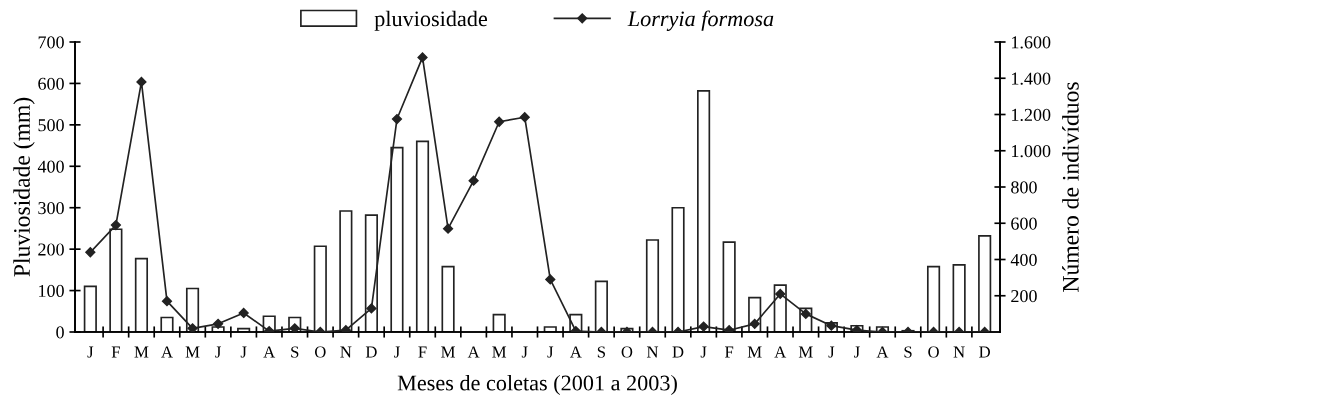  What do you see at coordinates (51, 291) in the screenshot?
I see `y-tick-label: 100` at bounding box center [51, 291].